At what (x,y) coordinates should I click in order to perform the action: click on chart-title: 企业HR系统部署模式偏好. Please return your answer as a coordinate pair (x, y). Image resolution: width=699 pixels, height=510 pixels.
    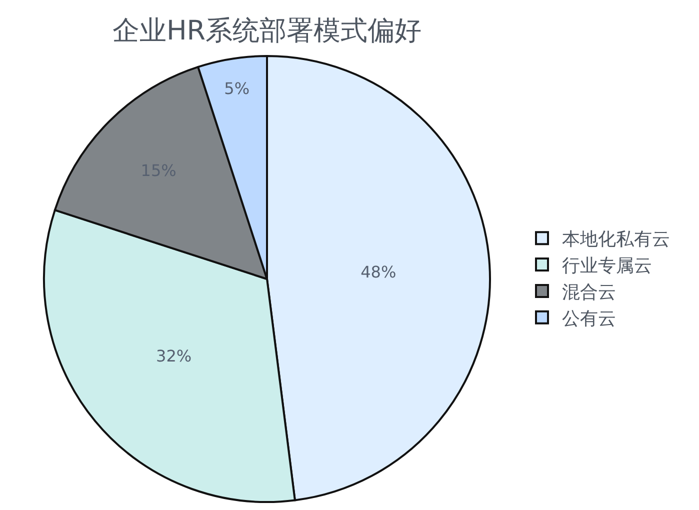
    Looking at the image, I should click on (267, 30).